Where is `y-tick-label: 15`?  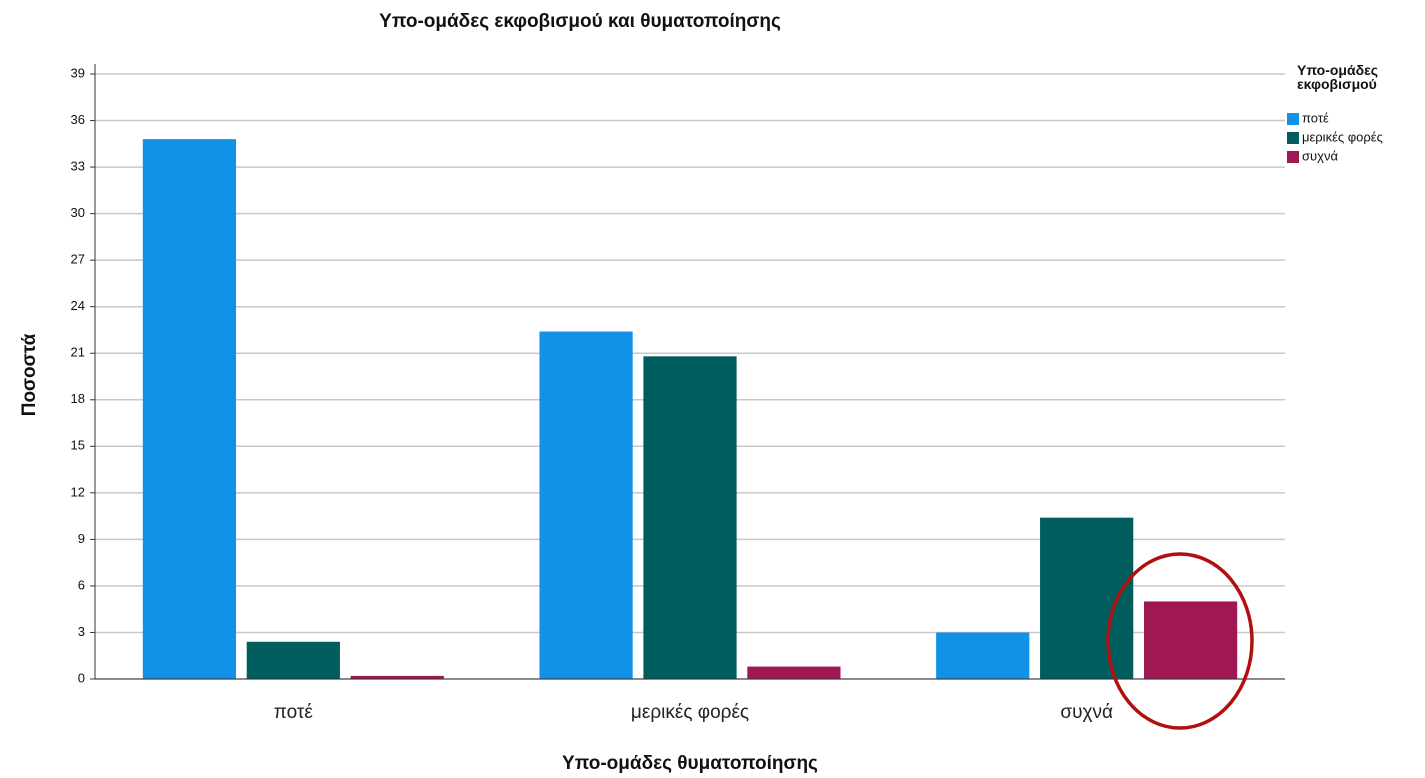
y-tick-label: 15 is located at coordinates (78, 445).